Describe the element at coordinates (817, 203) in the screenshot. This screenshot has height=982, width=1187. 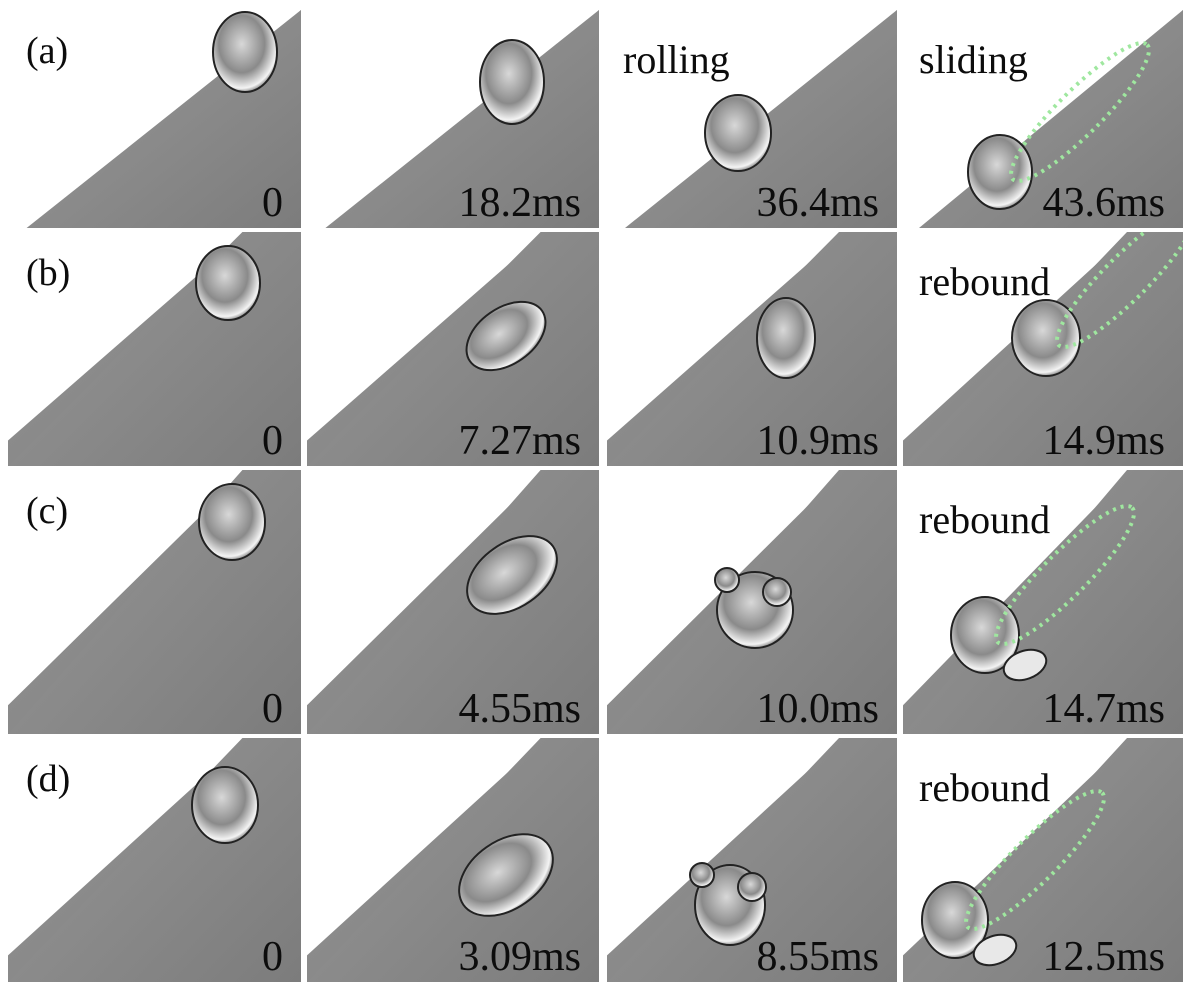
I see `timestamp-label: 36.4ms` at that location.